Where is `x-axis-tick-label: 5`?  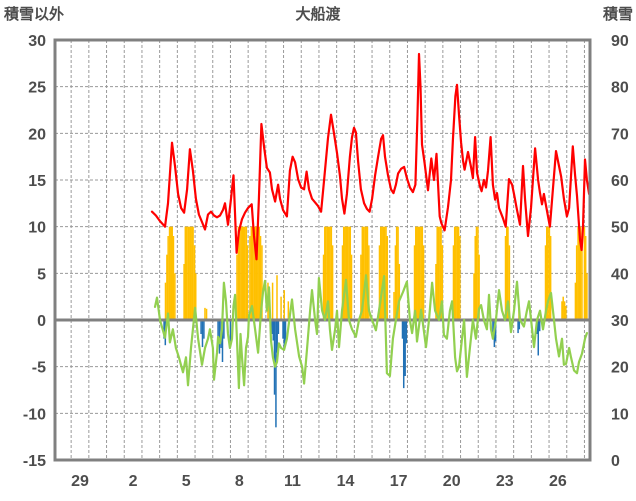
x-axis-tick-label: 5 is located at coordinates (186, 481).